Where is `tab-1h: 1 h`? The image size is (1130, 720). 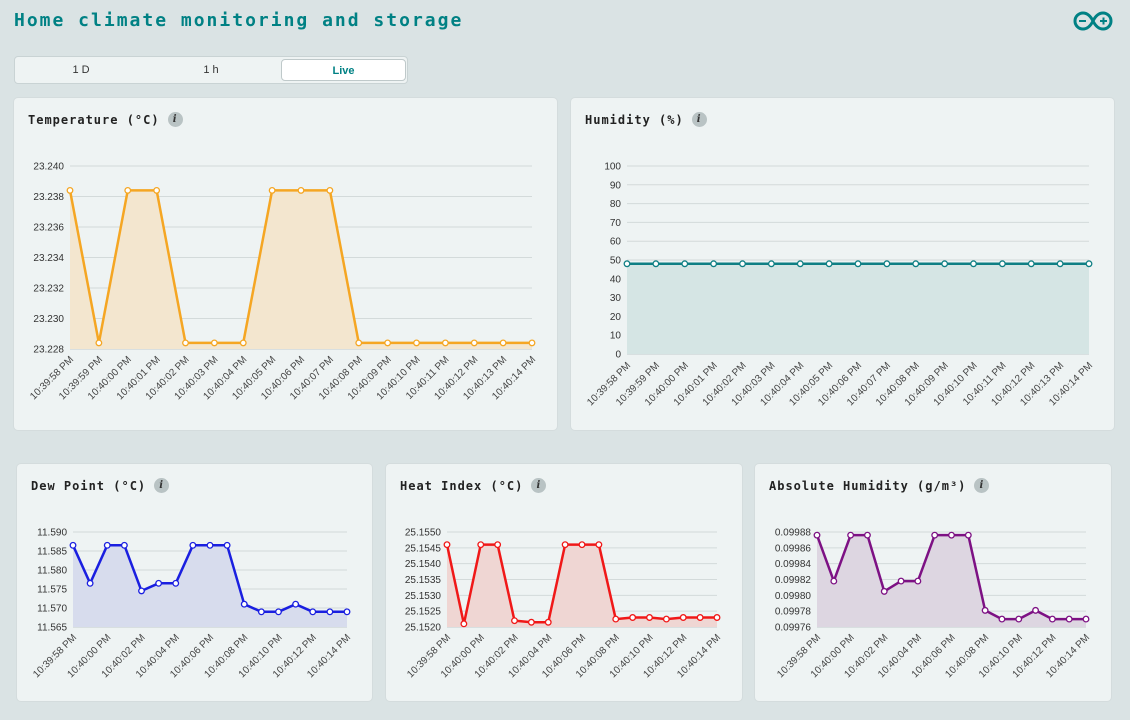
tab-1h: 1 h is located at coordinates (211, 70).